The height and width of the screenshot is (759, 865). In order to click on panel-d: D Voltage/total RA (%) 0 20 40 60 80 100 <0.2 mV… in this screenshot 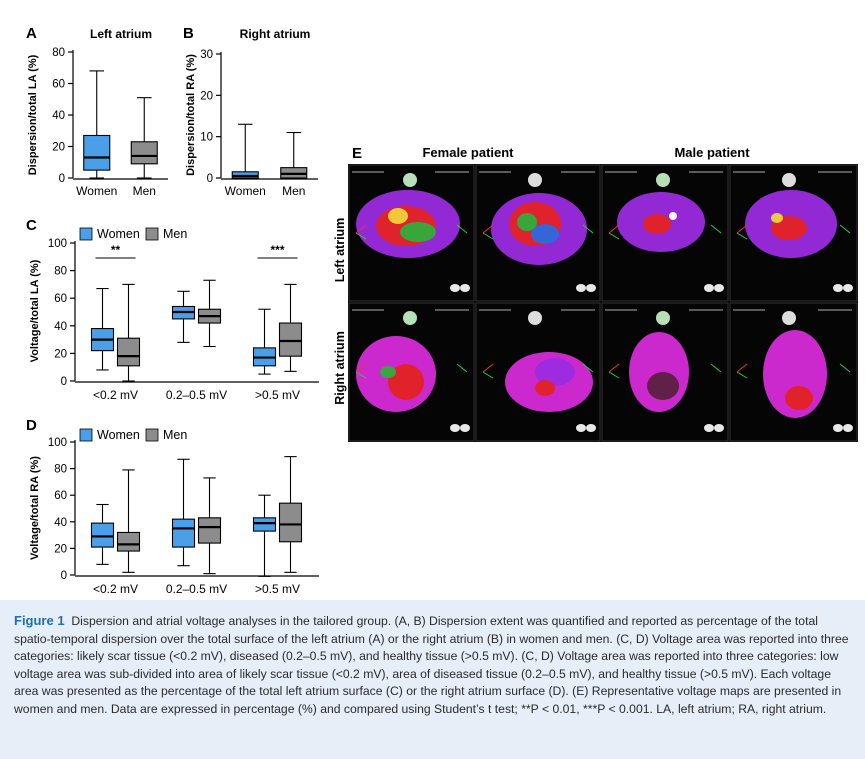, I will do `click(172, 506)`.